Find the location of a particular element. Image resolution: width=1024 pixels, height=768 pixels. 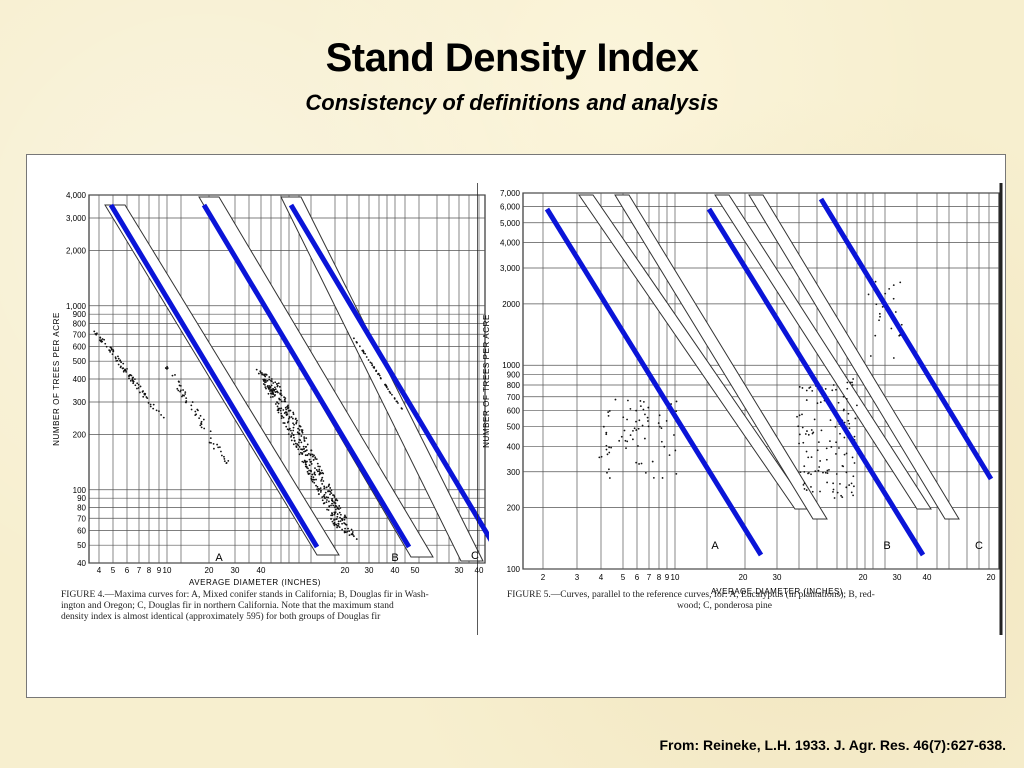

x-tick-label: 40 is located at coordinates (261, 570).